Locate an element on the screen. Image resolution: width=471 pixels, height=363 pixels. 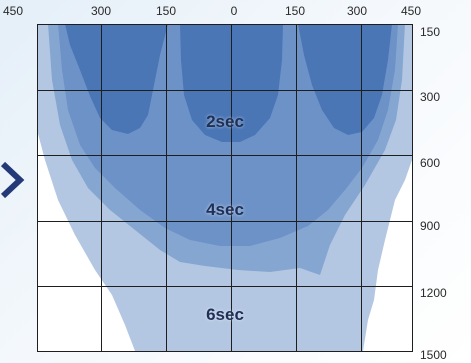
core-lobe-right is located at coordinates (345, 79).